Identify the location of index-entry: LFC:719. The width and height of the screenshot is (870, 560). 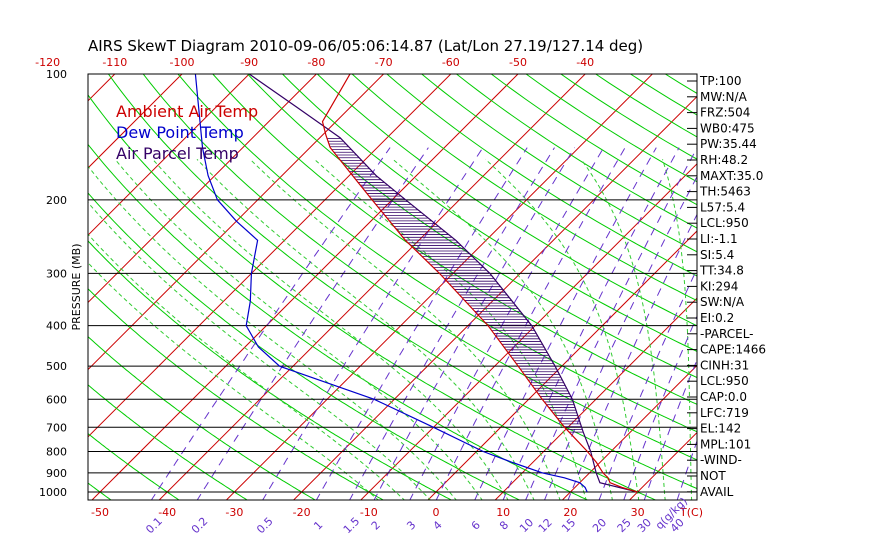
(724, 413).